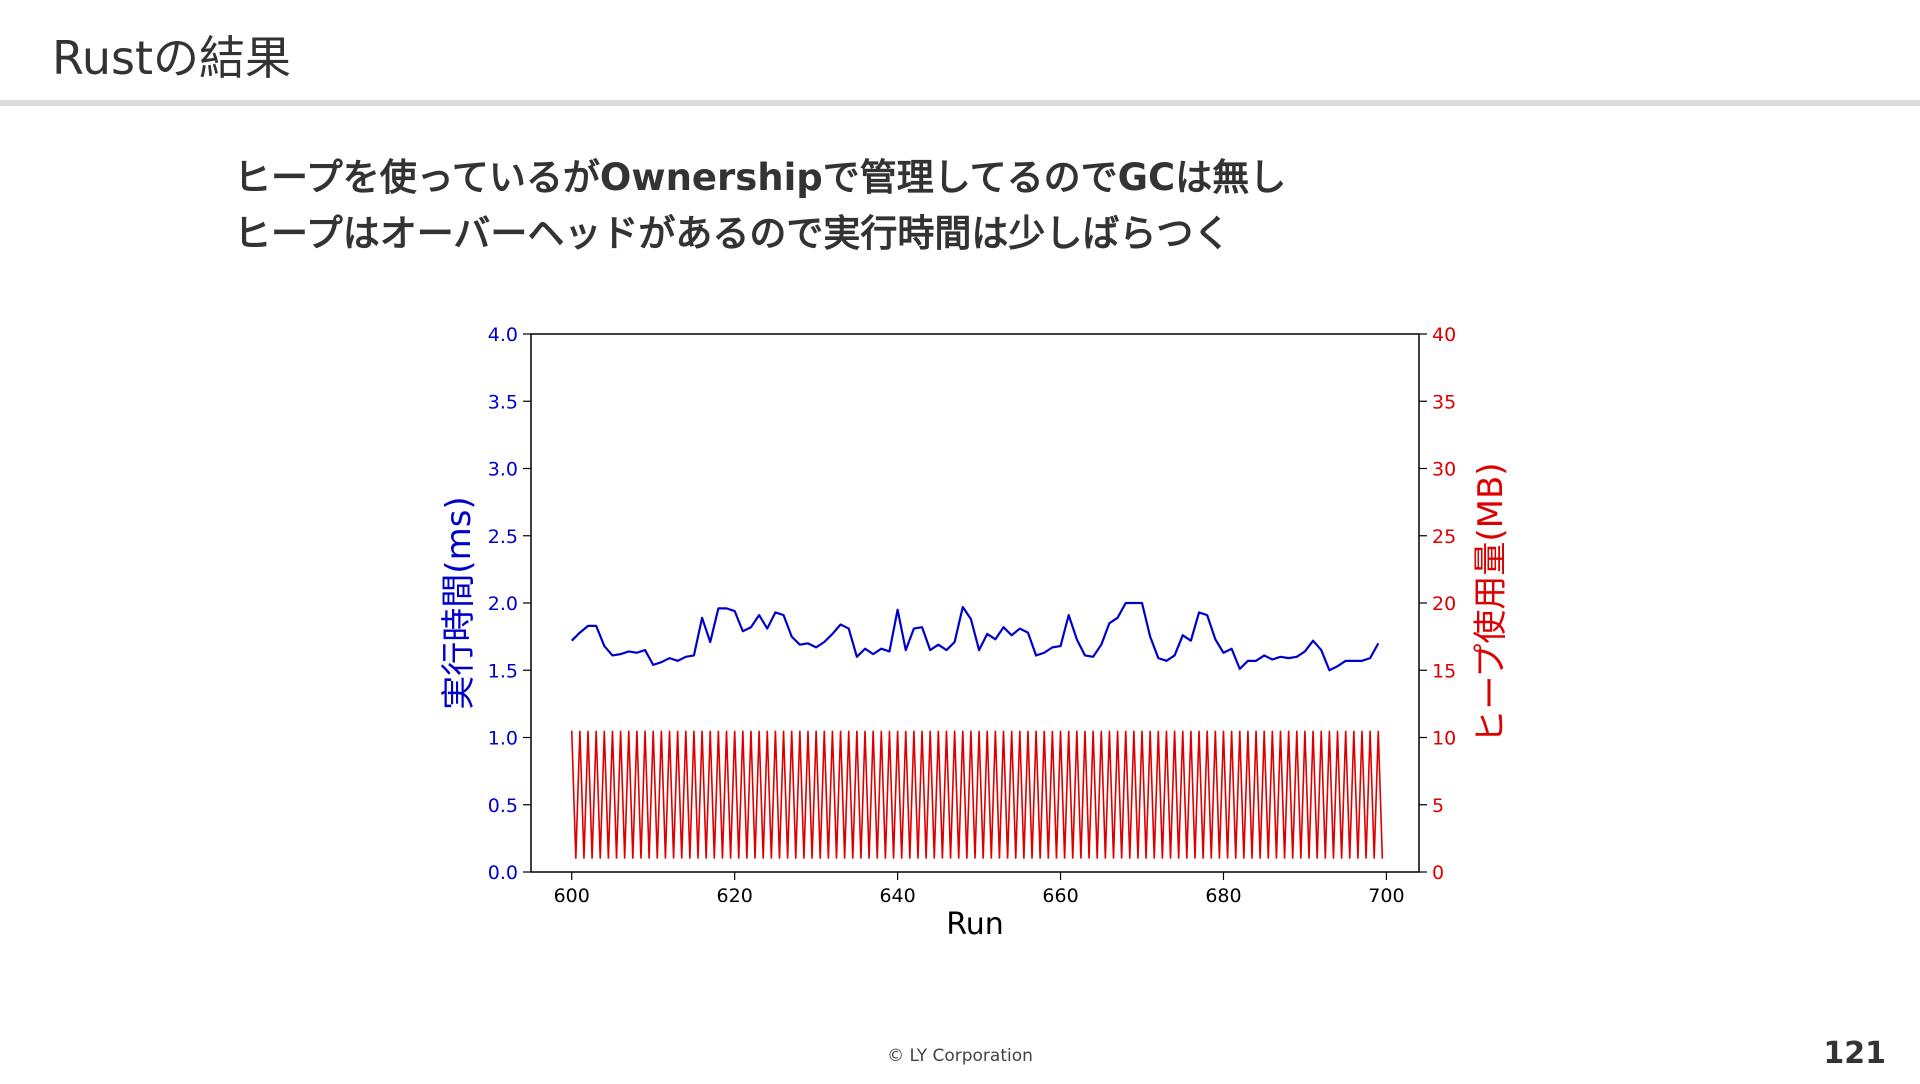  What do you see at coordinates (503, 402) in the screenshot?
I see `left-tick-label: 3.5` at bounding box center [503, 402].